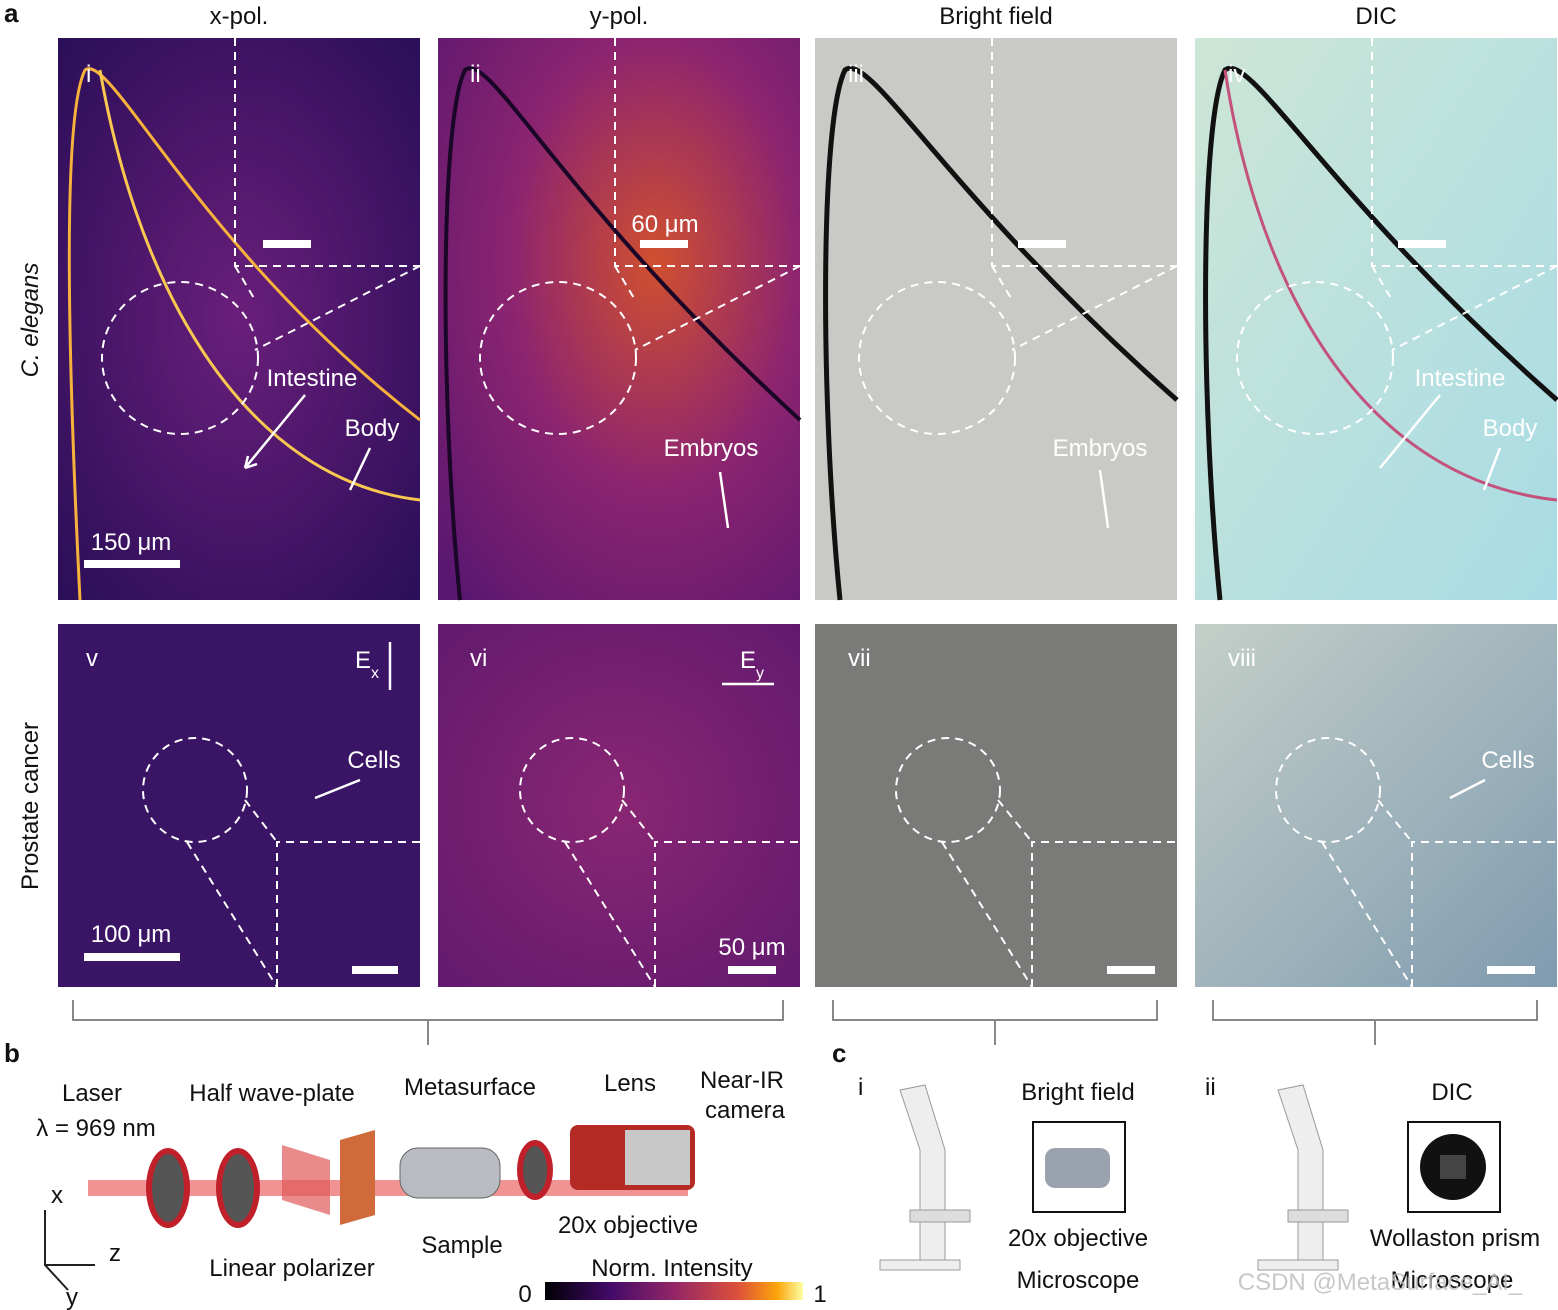 Image resolution: width=1558 pixels, height=1310 pixels. What do you see at coordinates (95, 1128) in the screenshot?
I see `setup-label: λ = 969 nm` at bounding box center [95, 1128].